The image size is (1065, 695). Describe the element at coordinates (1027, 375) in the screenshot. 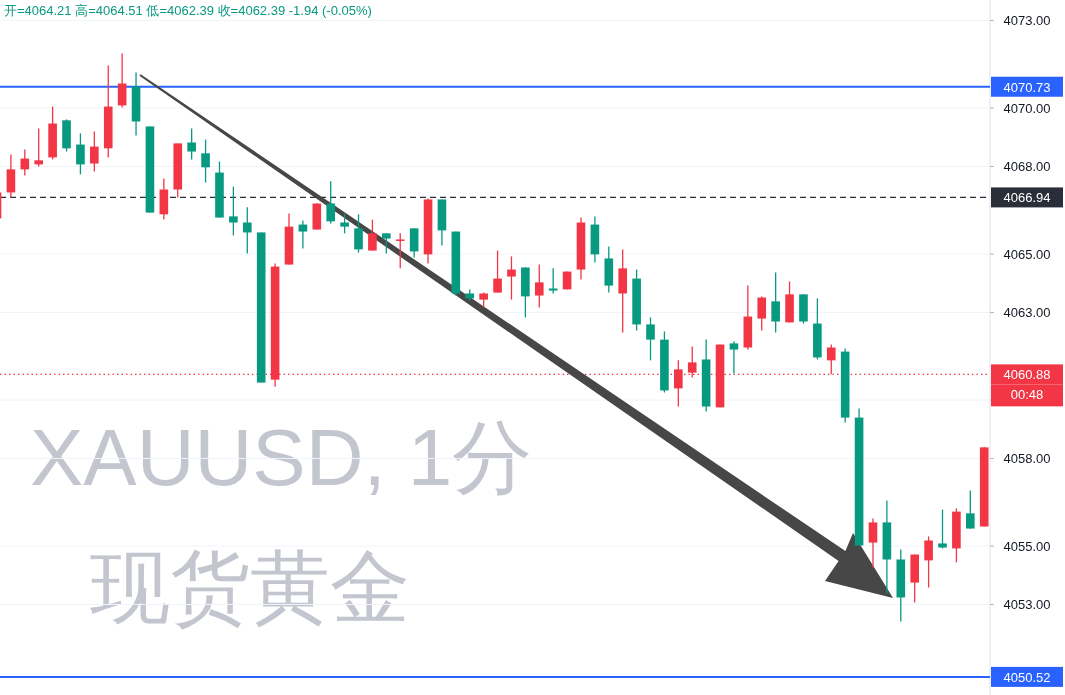

I see `ref-line-label: 4060.88` at that location.